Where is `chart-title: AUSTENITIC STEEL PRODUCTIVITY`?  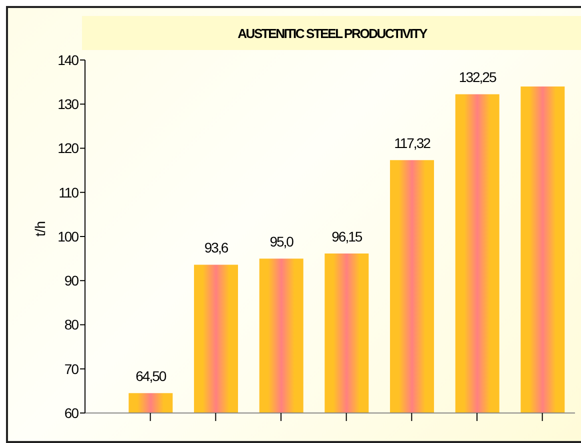 chart-title: AUSTENITIC STEEL PRODUCTIVITY is located at coordinates (331, 33).